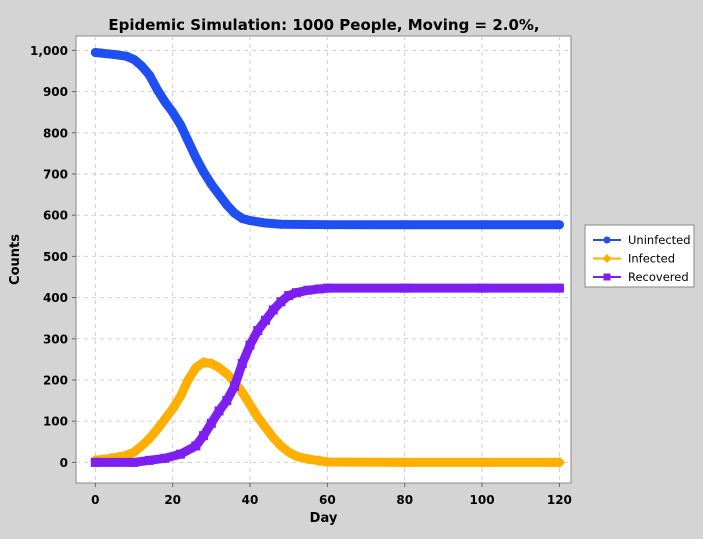 The height and width of the screenshot is (539, 703). What do you see at coordinates (607, 258) in the screenshot?
I see `legend-marker-infected` at bounding box center [607, 258].